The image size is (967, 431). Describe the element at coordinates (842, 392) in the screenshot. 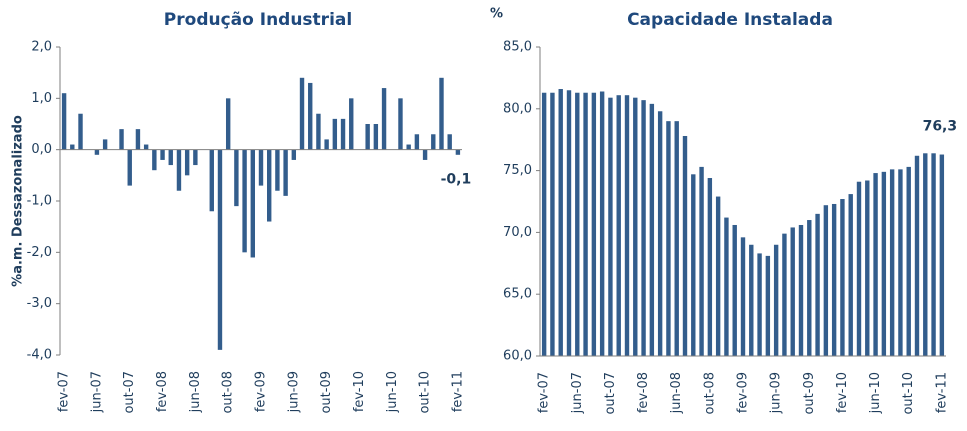

I see `x-tick-label: fev-10` at that location.